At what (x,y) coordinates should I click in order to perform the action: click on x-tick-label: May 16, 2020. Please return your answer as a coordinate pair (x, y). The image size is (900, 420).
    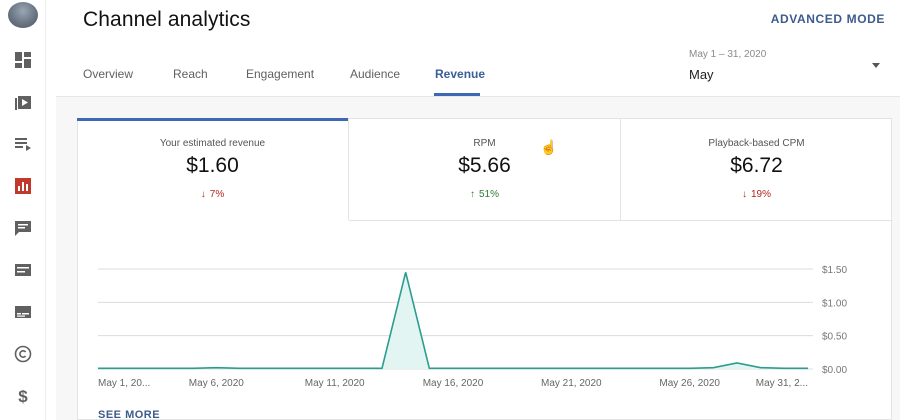
    Looking at the image, I should click on (453, 383).